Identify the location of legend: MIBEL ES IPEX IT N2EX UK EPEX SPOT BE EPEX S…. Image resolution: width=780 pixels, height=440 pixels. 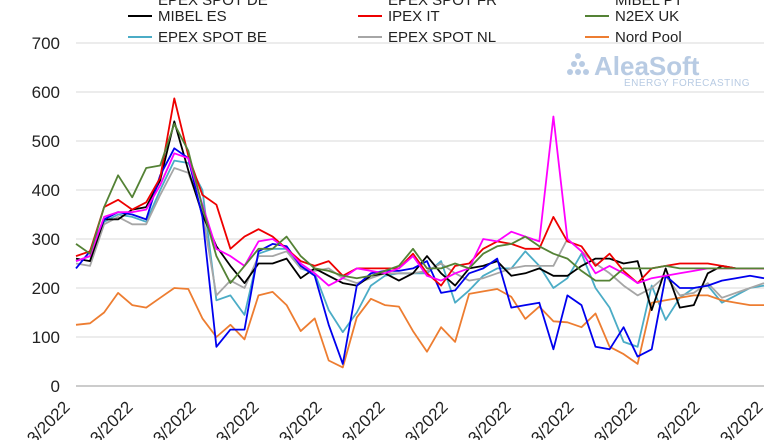
(405, 27).